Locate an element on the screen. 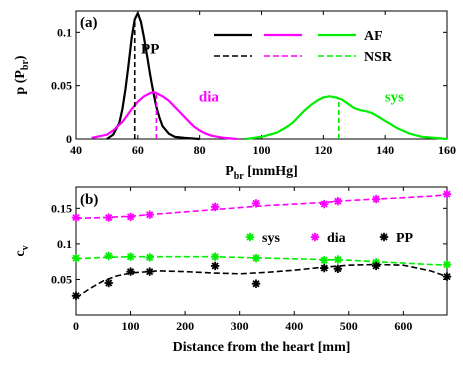 The width and height of the screenshot is (463, 365). x-axis-label-a-sub: br is located at coordinates (239, 176).